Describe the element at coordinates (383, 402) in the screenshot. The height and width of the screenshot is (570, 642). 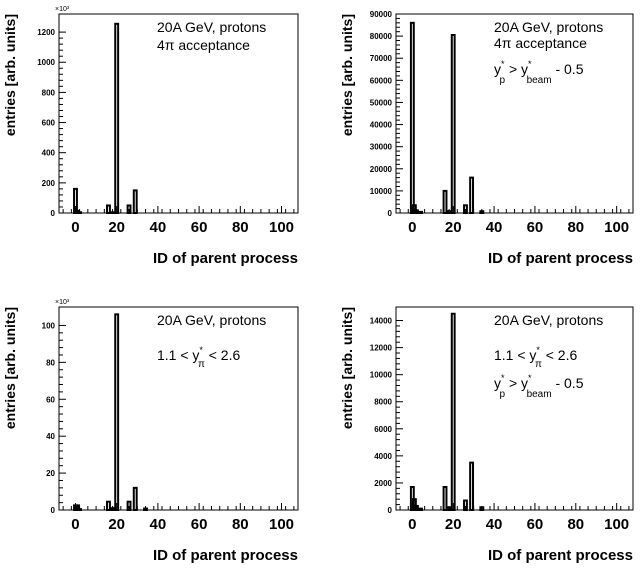
I see `y-tick-label: 8000` at that location.